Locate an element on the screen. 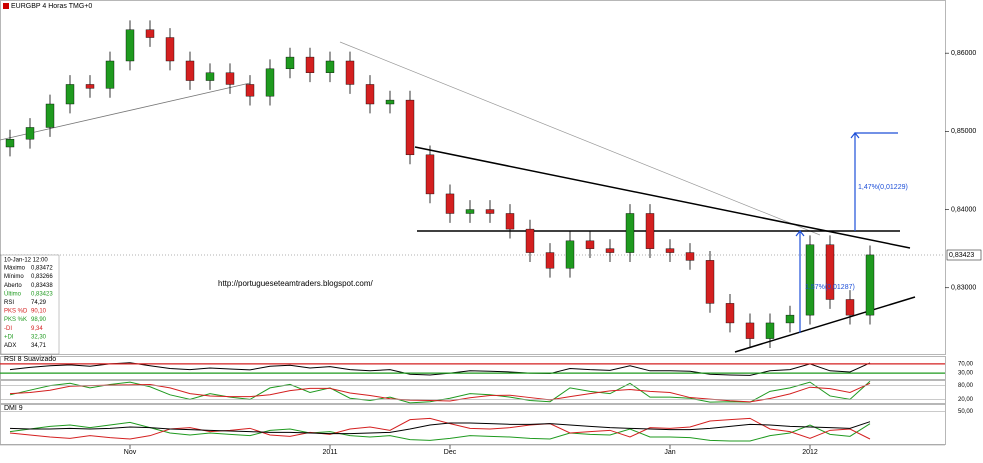 This screenshot has width=983, height=463. price-tag-label: 0,83423 is located at coordinates (961, 255).